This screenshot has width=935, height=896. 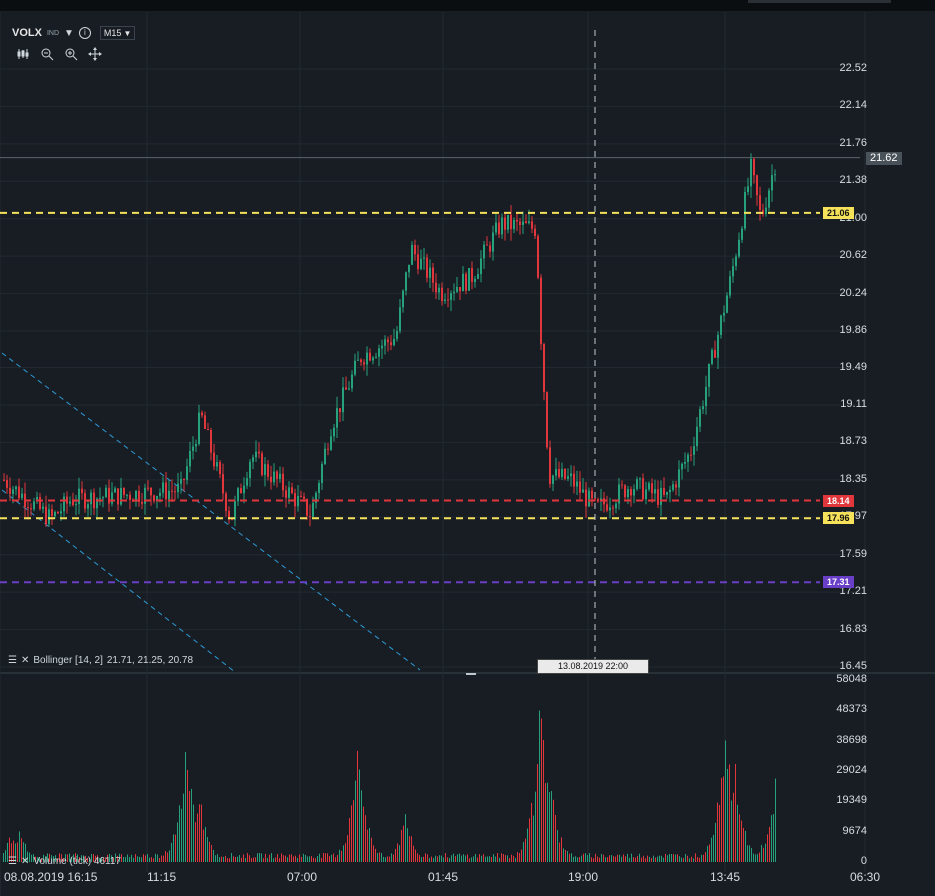 What do you see at coordinates (47, 54) in the screenshot?
I see `zoom-out-icon` at bounding box center [47, 54].